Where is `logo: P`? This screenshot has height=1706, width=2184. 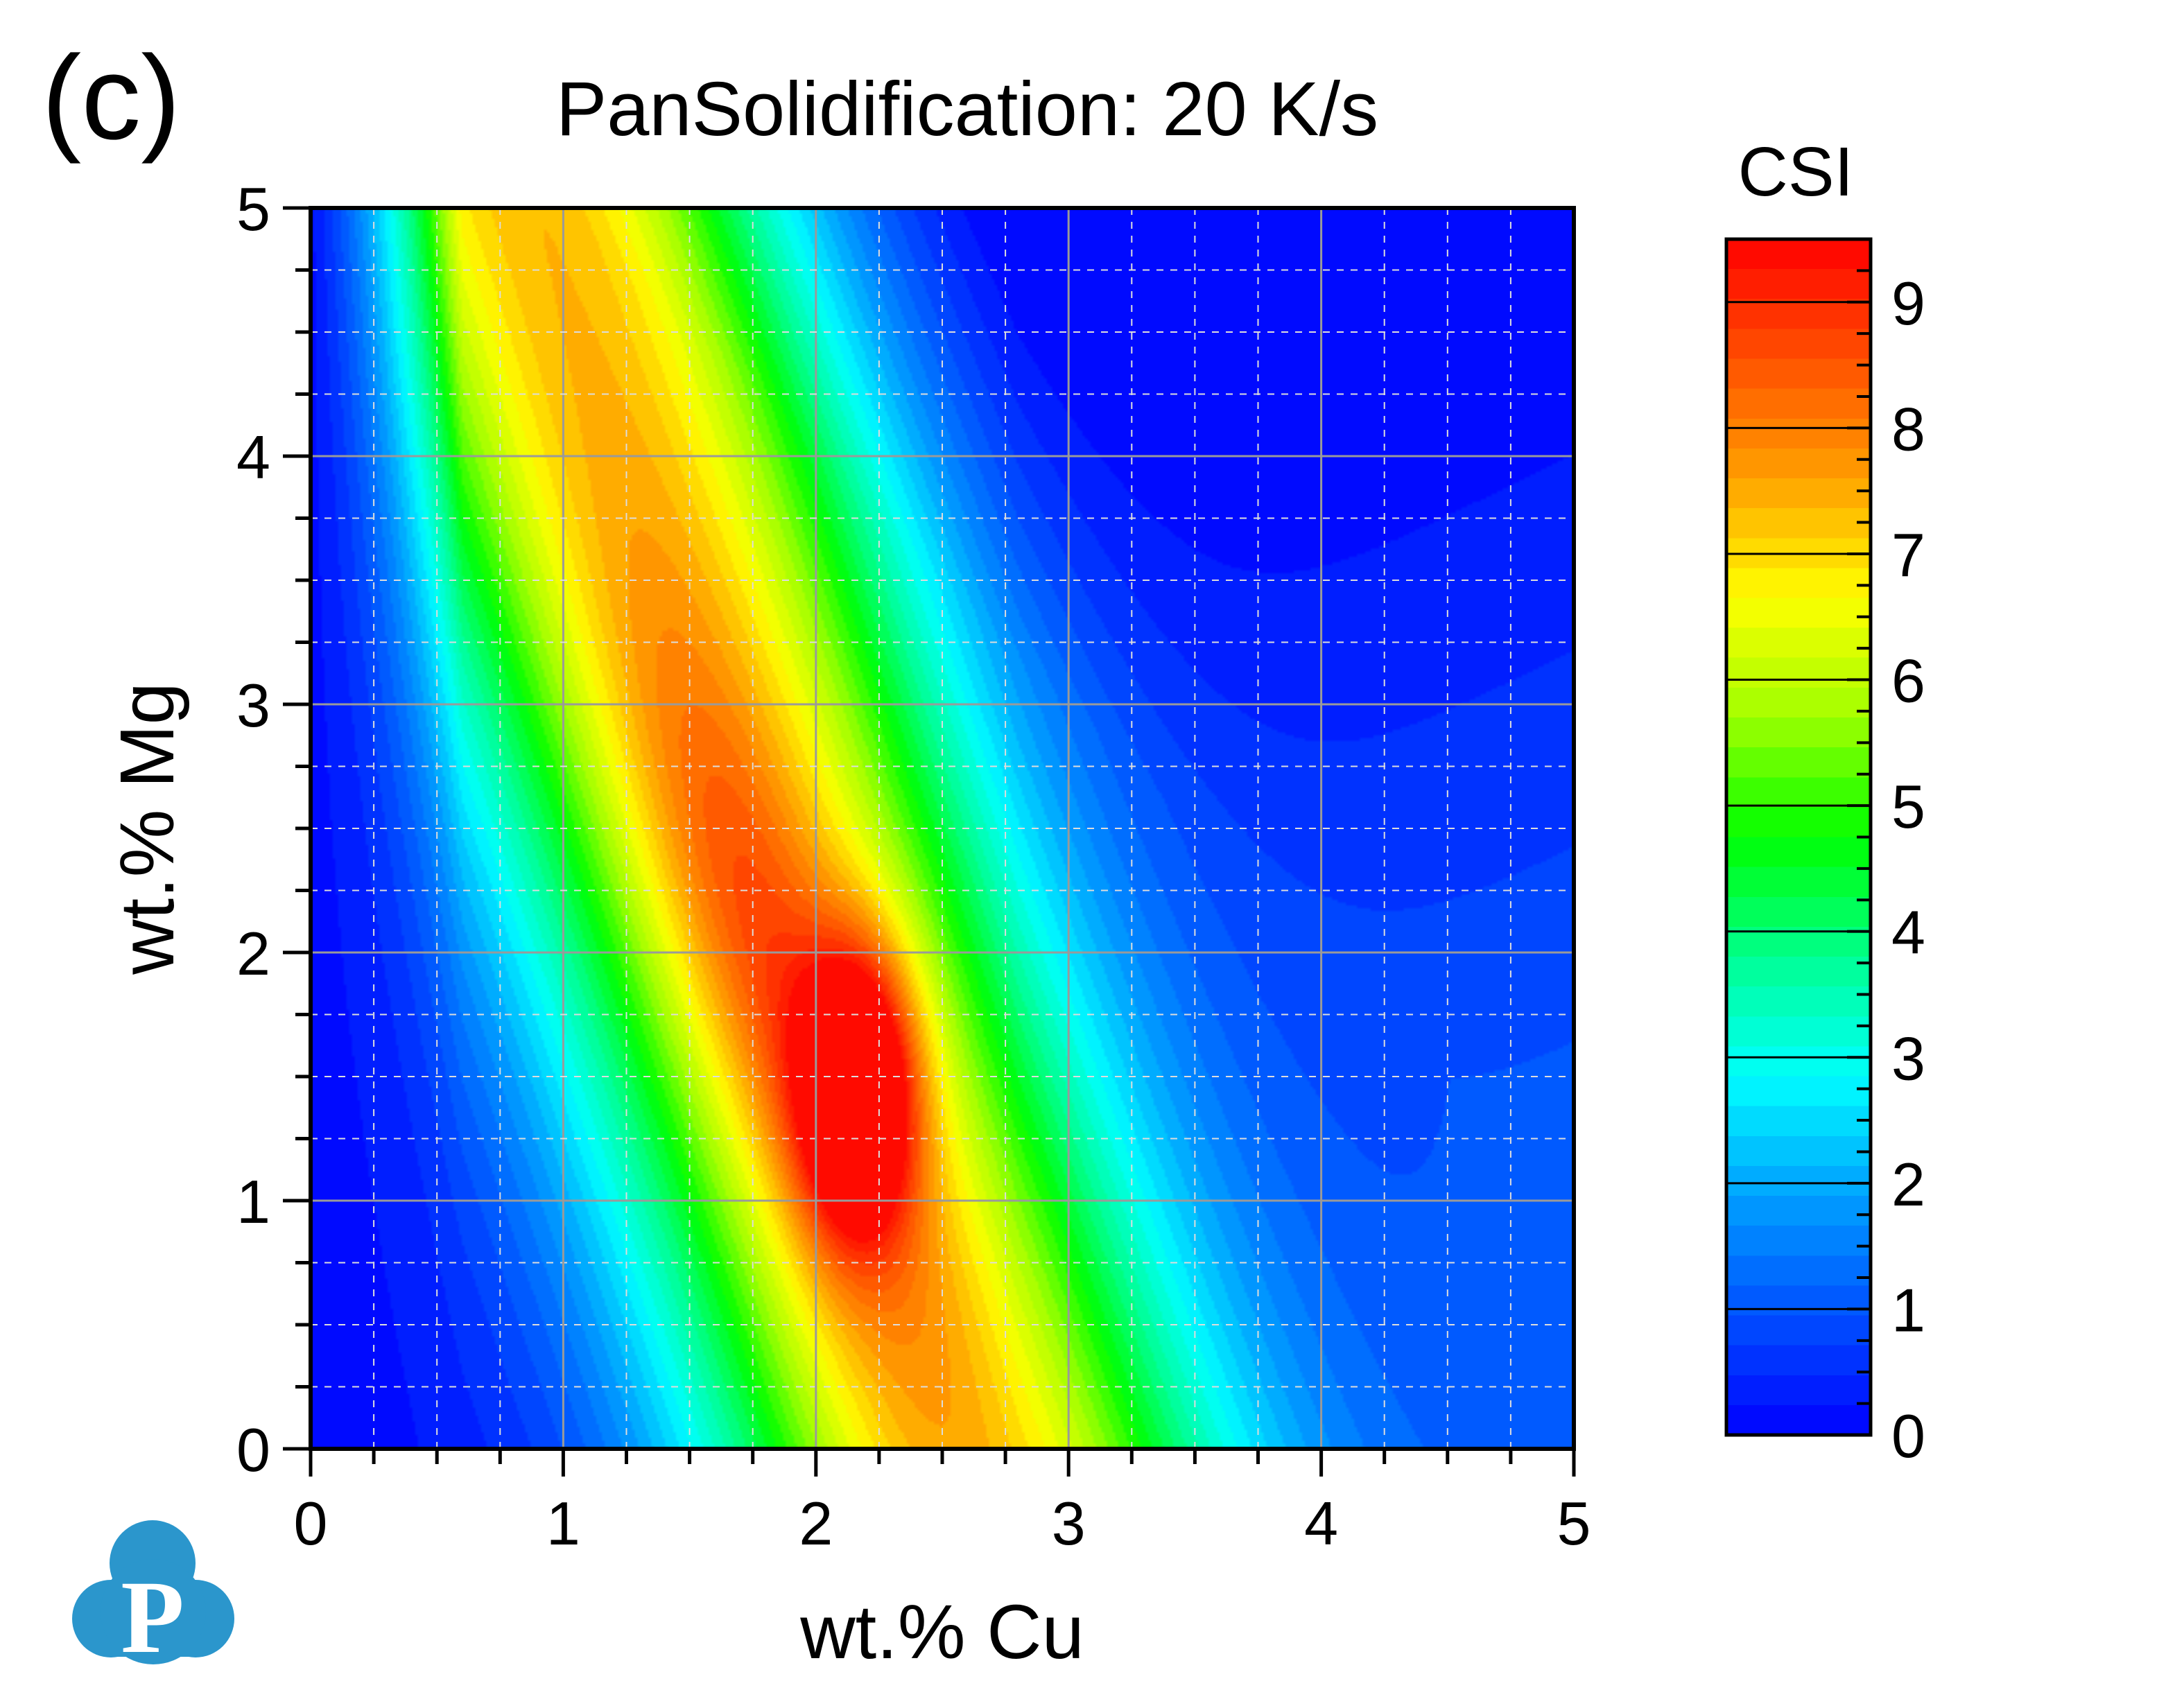
logo: P is located at coordinates (153, 1597).